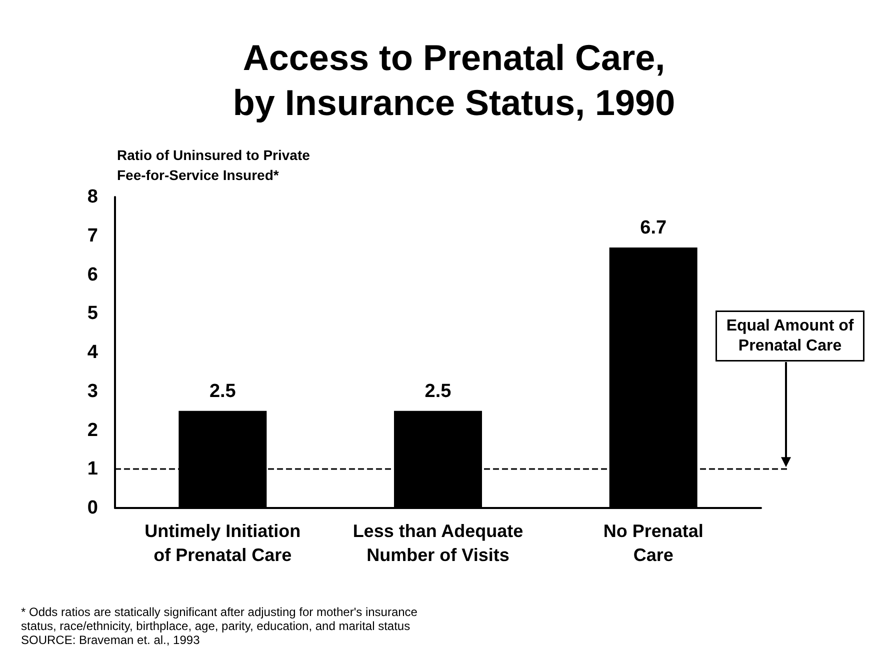  I want to click on y-tick-label: 3, so click(92, 391).